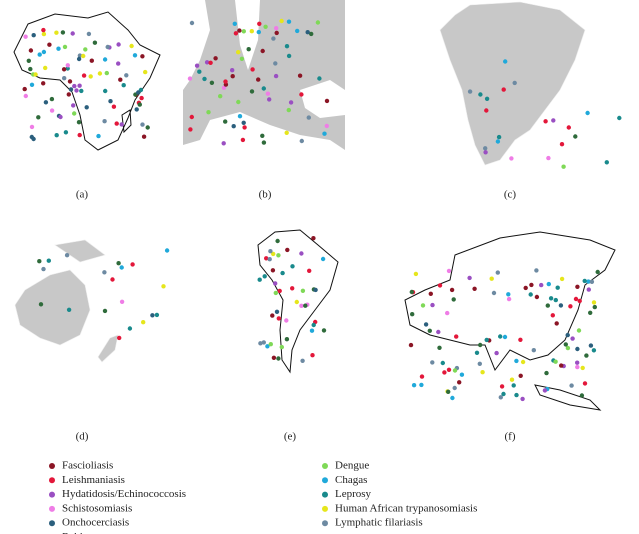  Describe the element at coordinates (80, 251) in the screenshot. I see `map-new-guinea` at that location.